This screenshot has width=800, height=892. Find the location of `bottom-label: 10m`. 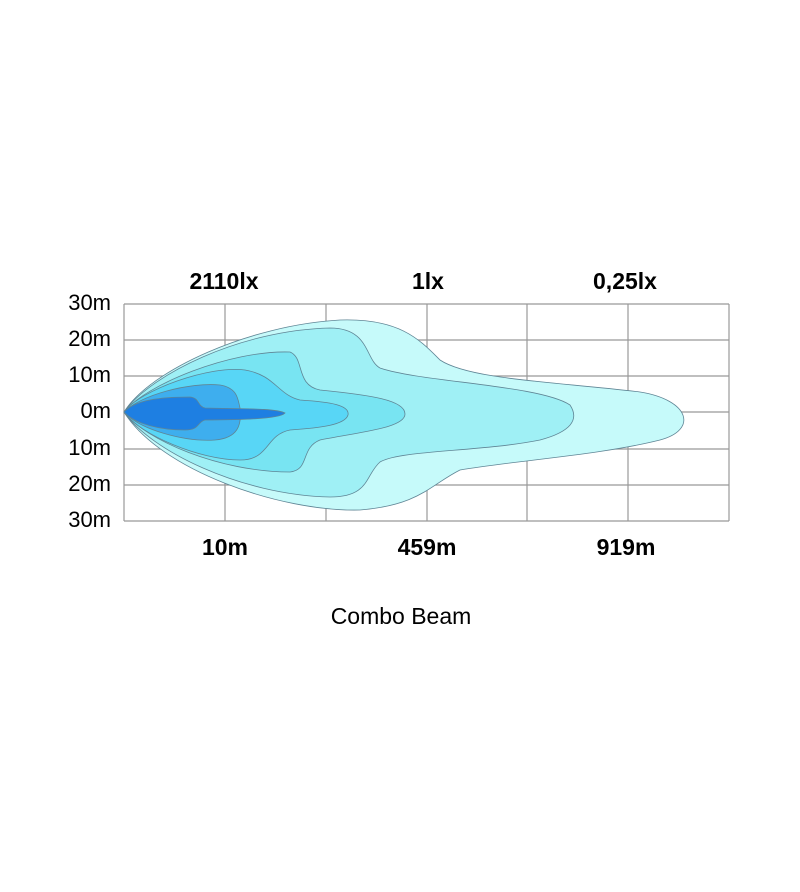

bottom-label: 10m is located at coordinates (225, 547).